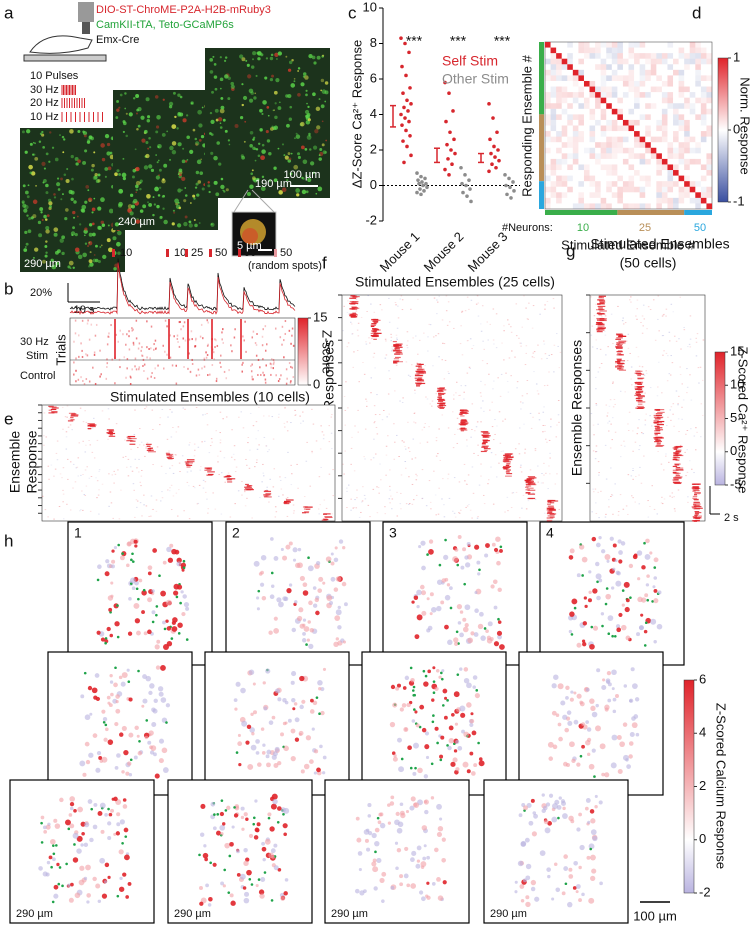  I want to click on y-tick-label: 0, so click(373, 184).